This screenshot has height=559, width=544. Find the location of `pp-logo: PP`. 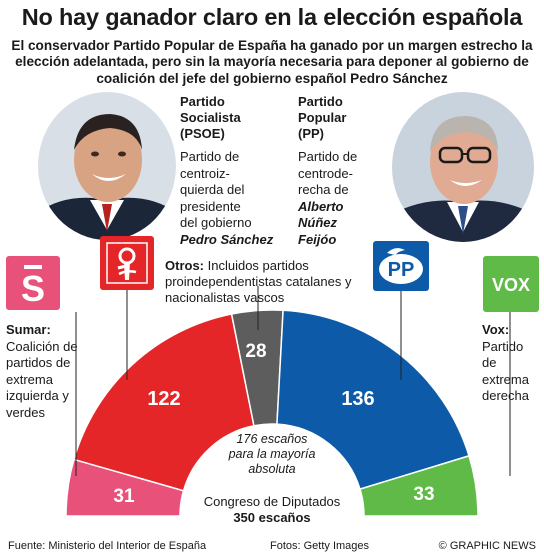

pp-logo: PP is located at coordinates (401, 266).